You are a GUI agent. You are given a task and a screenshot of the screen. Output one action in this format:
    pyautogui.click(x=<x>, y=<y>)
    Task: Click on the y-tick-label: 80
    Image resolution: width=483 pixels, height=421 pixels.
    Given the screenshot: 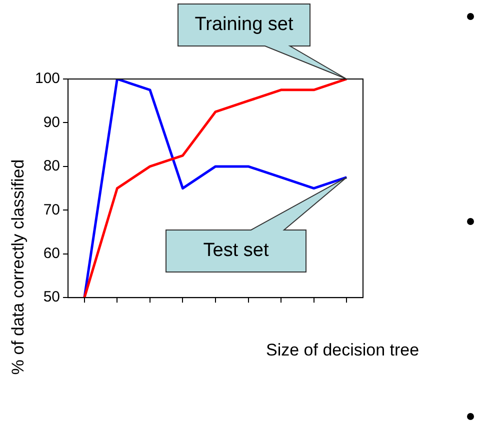 What is the action you would take?
    pyautogui.click(x=51, y=166)
    